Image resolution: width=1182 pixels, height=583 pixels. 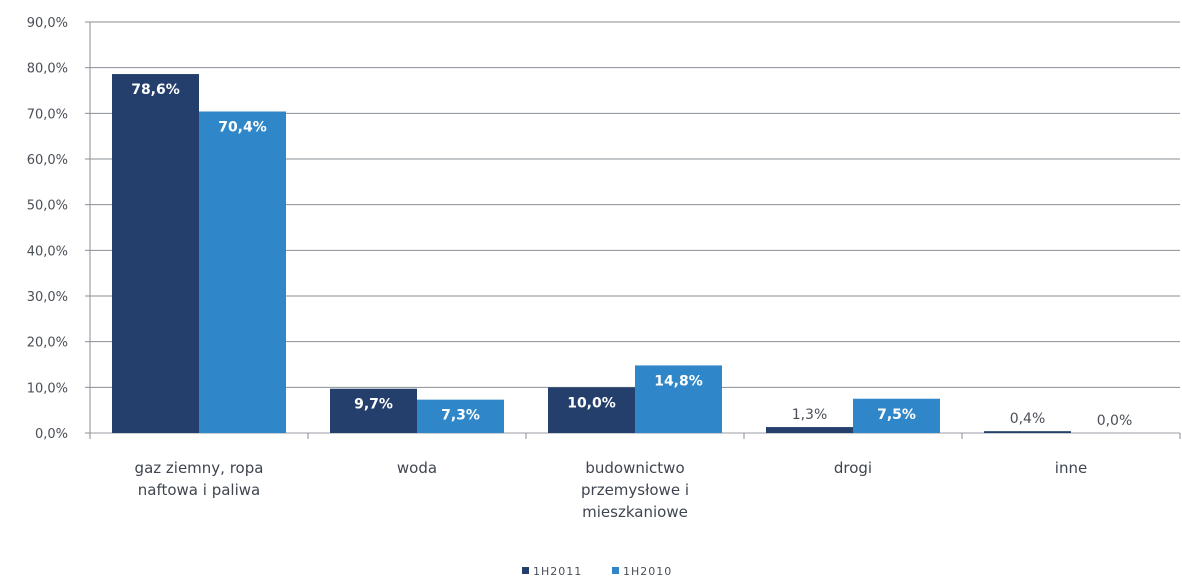 I want to click on y-tick-label: 30,0%, so click(x=47, y=297).